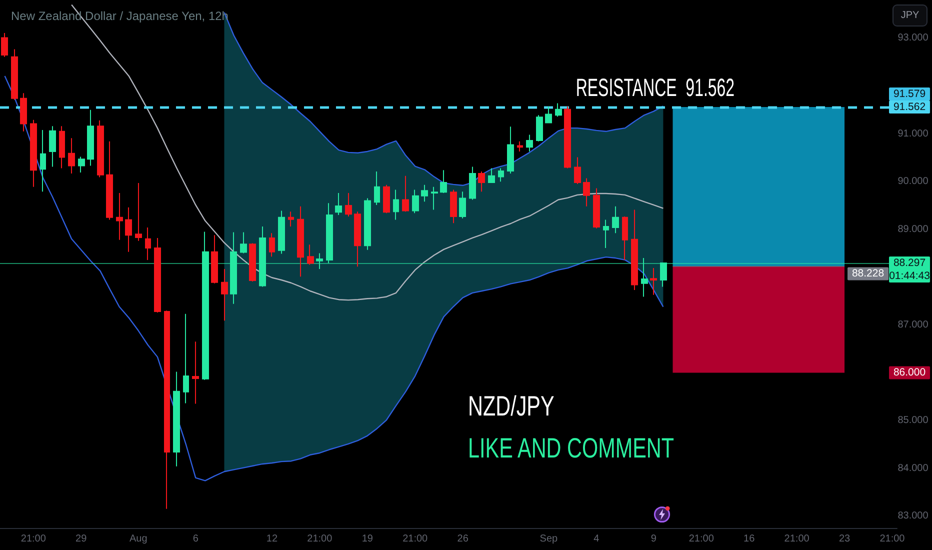 This screenshot has width=932, height=550. What do you see at coordinates (549, 539) in the screenshot?
I see `x-tick-label: Sep` at bounding box center [549, 539].